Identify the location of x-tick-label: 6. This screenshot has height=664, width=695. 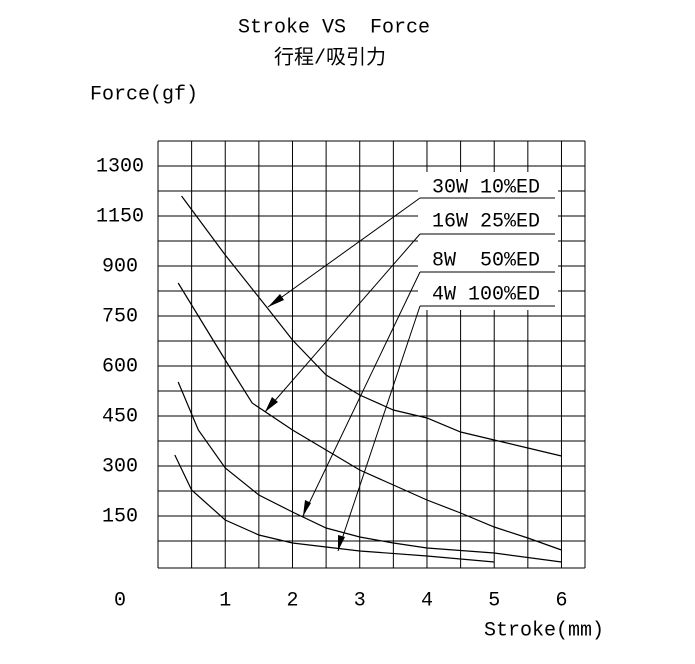
(561, 600).